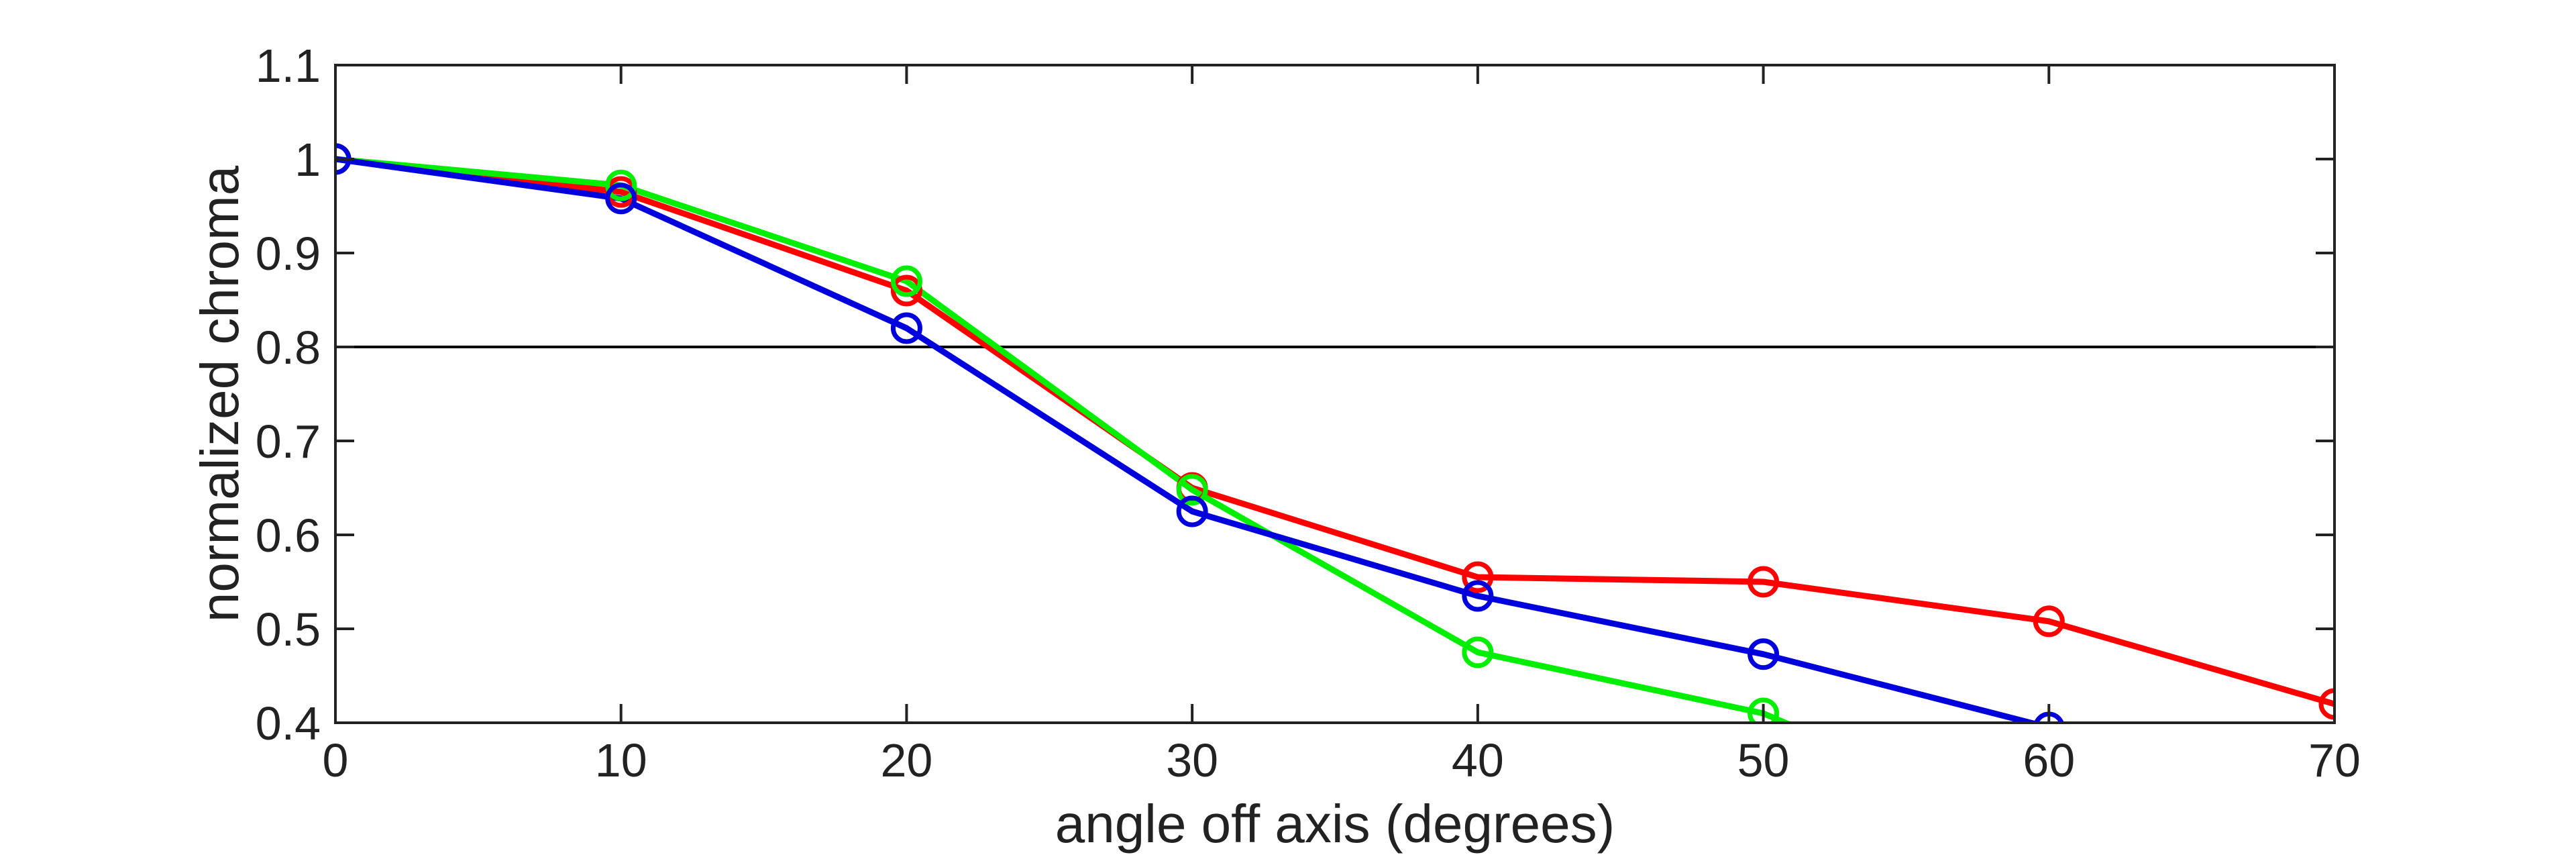 The image size is (2576, 859). I want to click on x-tick-label-0: 0, so click(336, 761).